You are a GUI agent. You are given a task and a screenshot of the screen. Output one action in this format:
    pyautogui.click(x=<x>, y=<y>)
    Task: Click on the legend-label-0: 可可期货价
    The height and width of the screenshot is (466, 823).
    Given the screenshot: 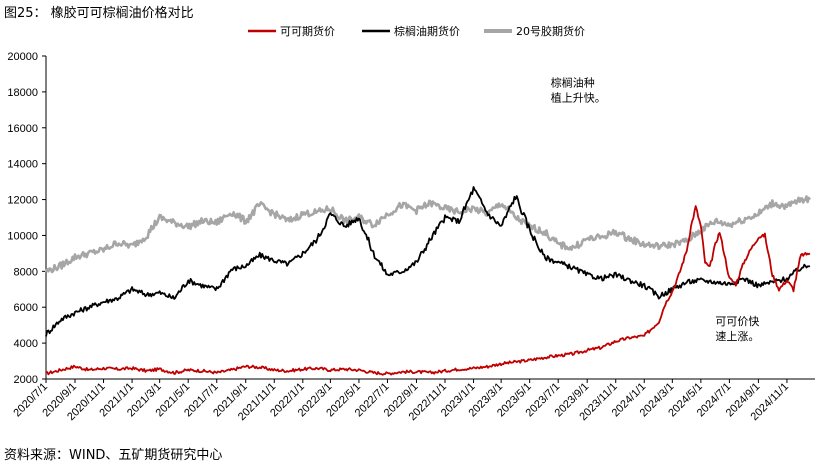 What is the action you would take?
    pyautogui.click(x=307, y=31)
    